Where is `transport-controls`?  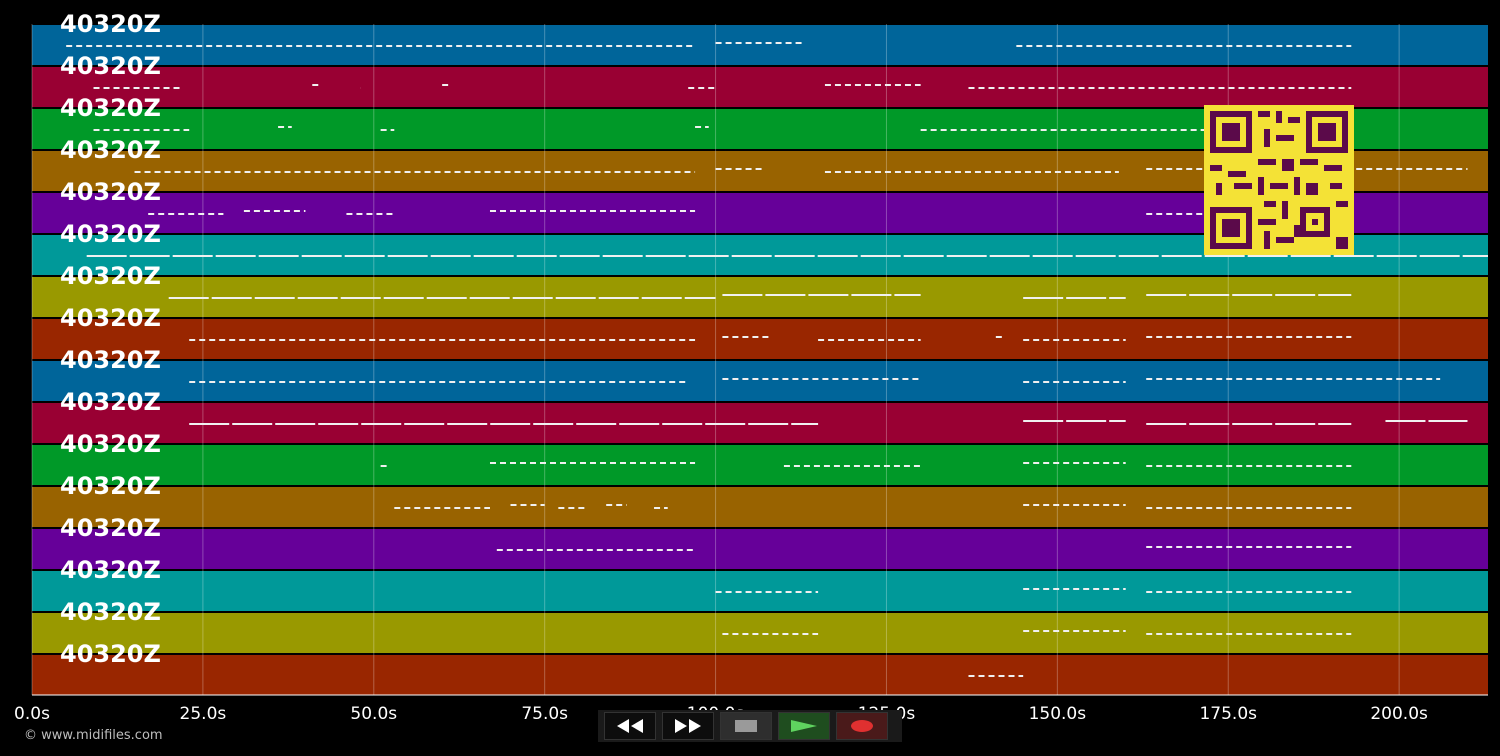
transport-controls is located at coordinates (750, 726).